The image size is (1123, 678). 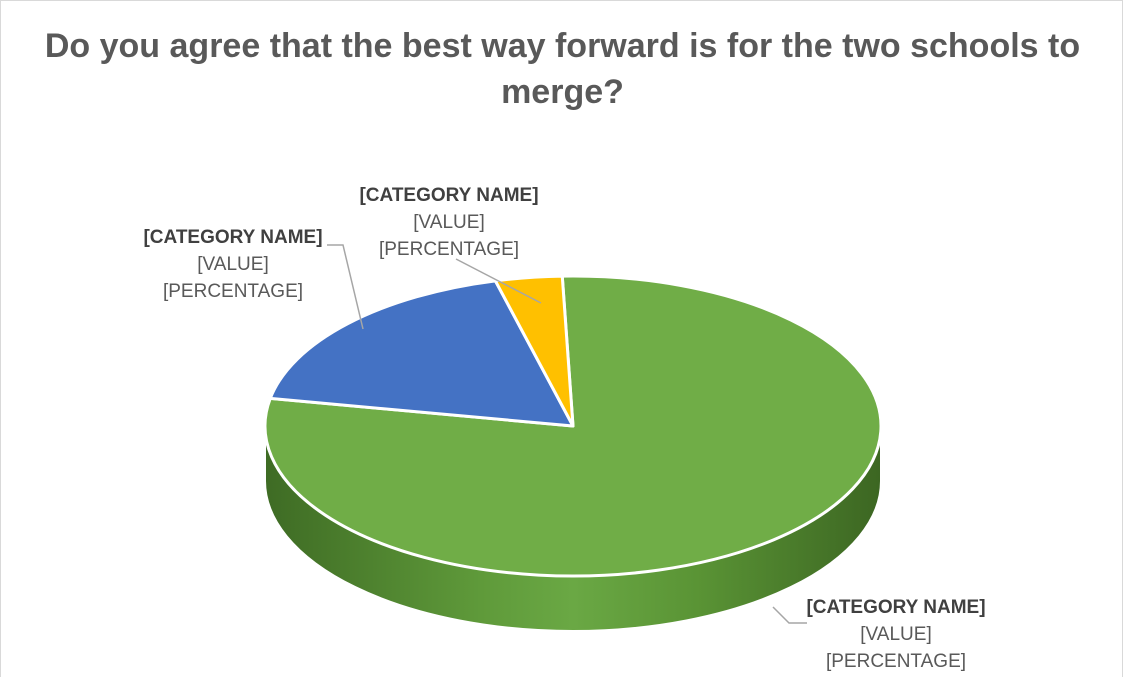 What do you see at coordinates (233, 291) in the screenshot?
I see `data-label-percentage-1: [PERCENTAGE]` at bounding box center [233, 291].